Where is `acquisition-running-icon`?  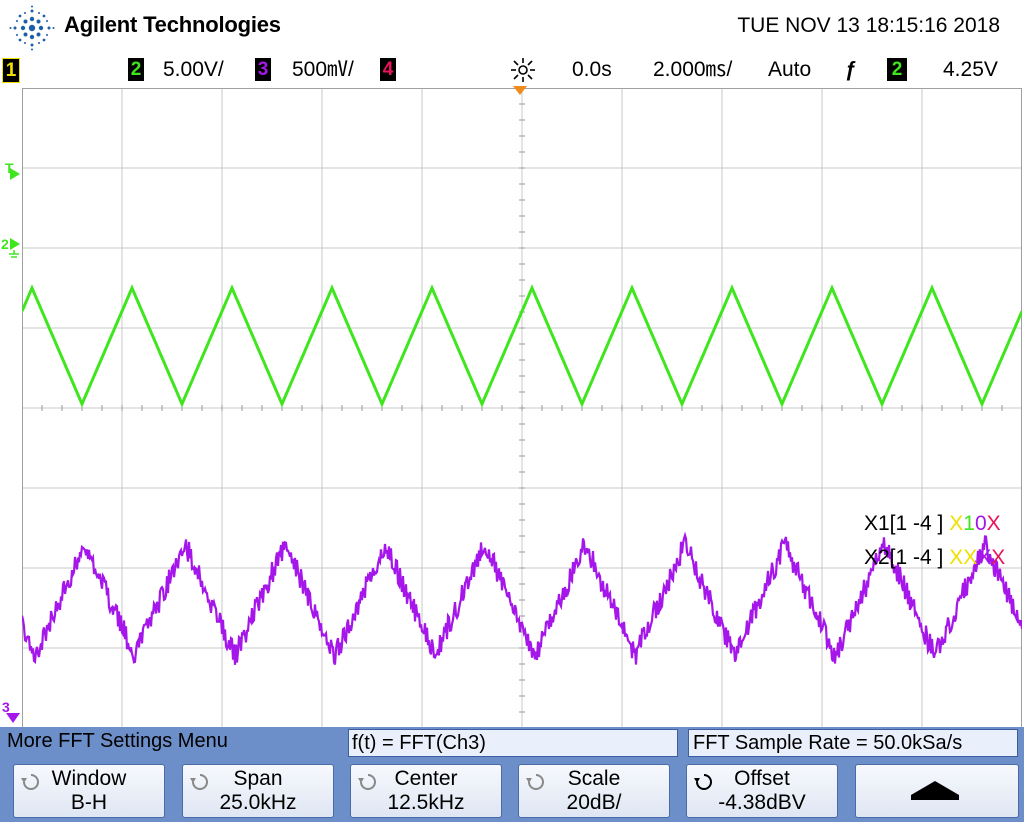 acquisition-running-icon is located at coordinates (523, 70).